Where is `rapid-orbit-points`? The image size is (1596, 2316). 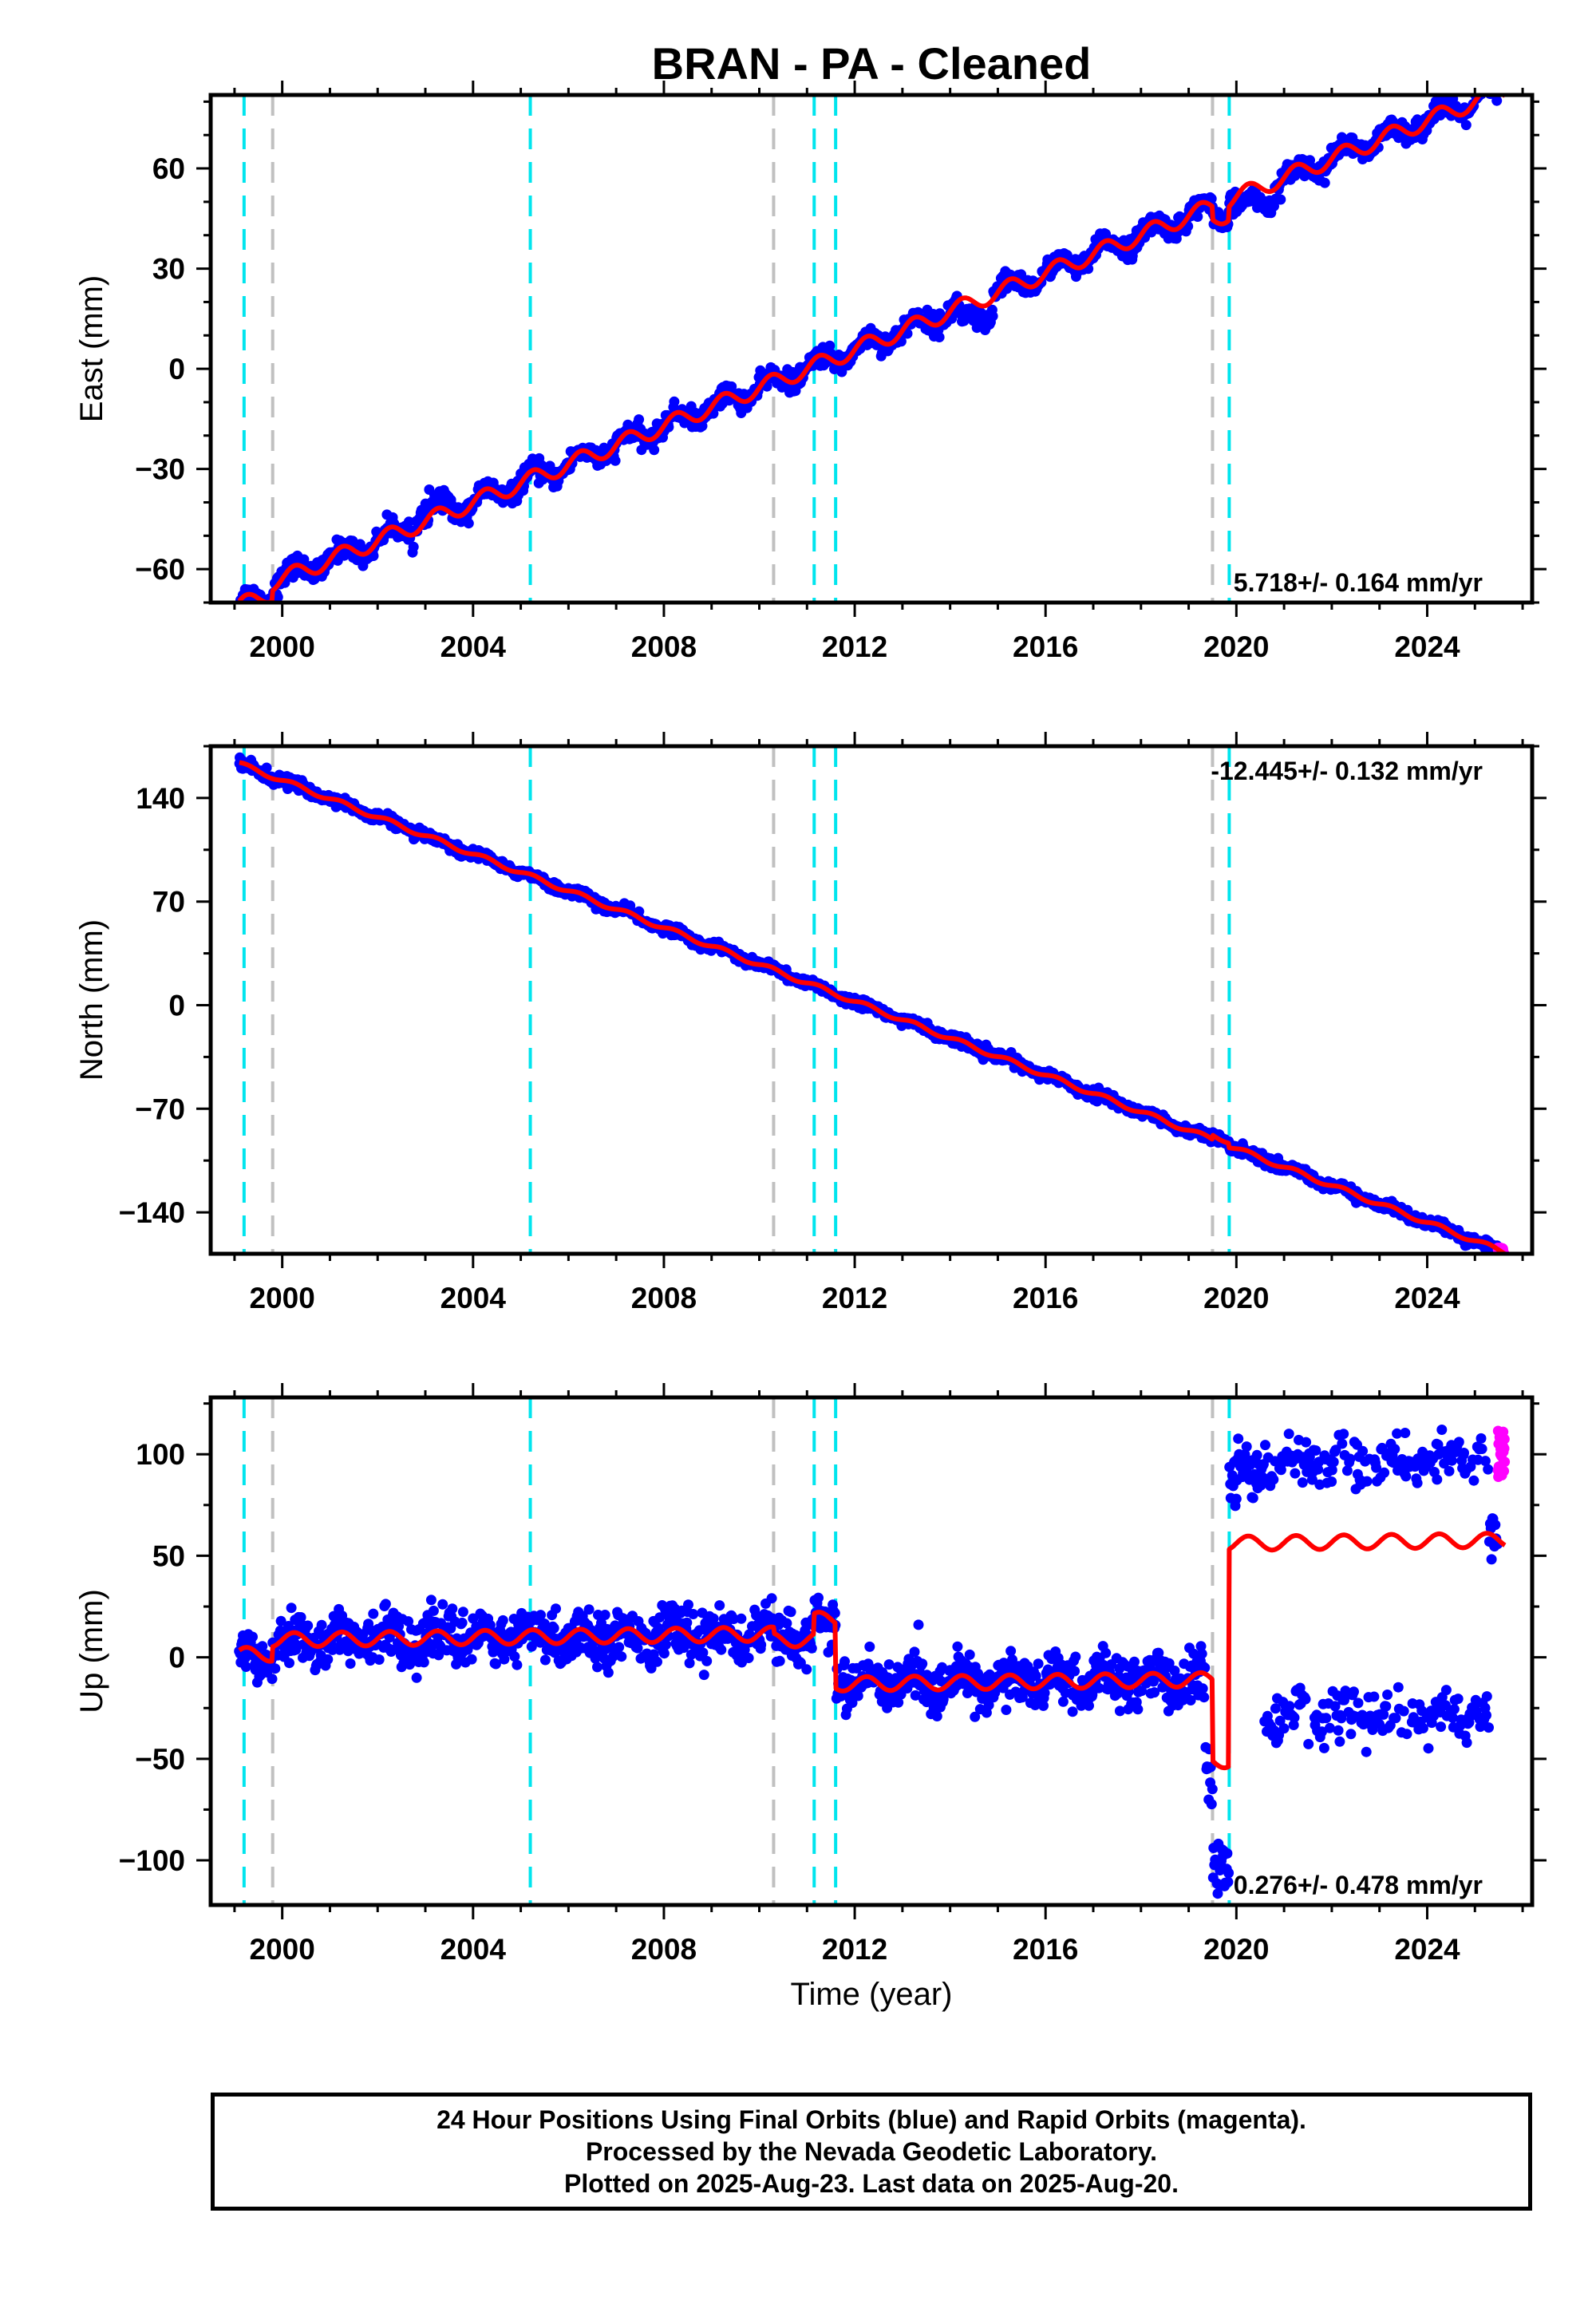
rapid-orbit-points is located at coordinates (1502, 74).